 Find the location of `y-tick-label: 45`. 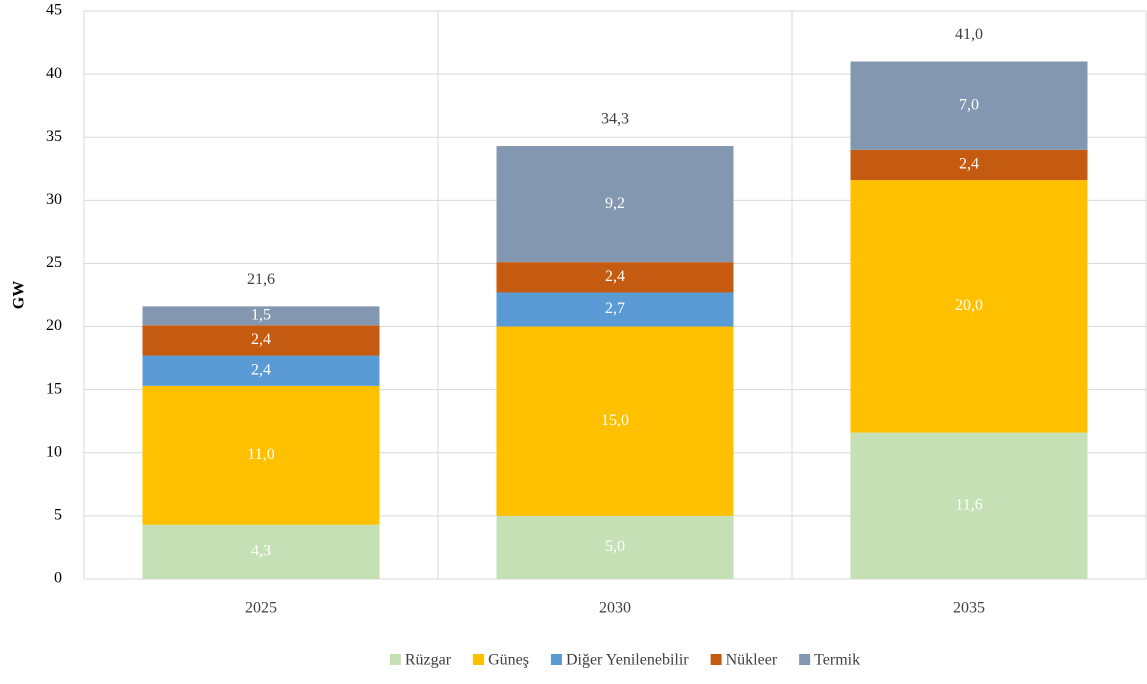

y-tick-label: 45 is located at coordinates (54, 10).